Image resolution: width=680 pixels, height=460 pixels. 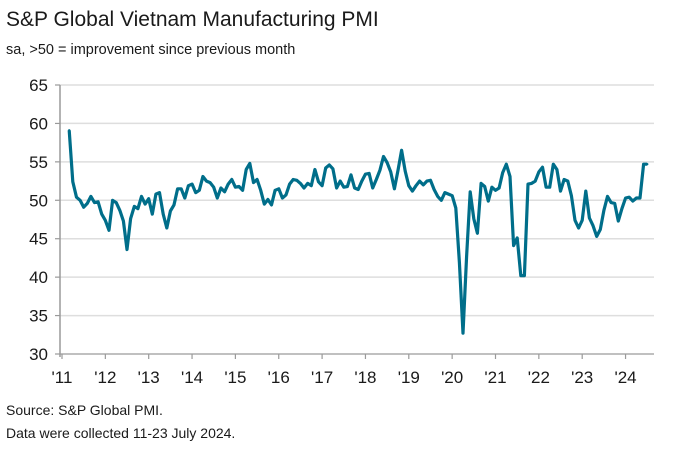 What do you see at coordinates (62, 377) in the screenshot?
I see `x-tick-label: '11` at bounding box center [62, 377].